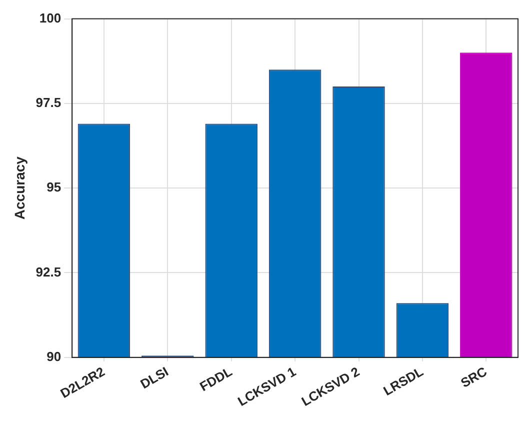  Describe the element at coordinates (154, 378) in the screenshot. I see `x-tick-label: DLSI` at that location.